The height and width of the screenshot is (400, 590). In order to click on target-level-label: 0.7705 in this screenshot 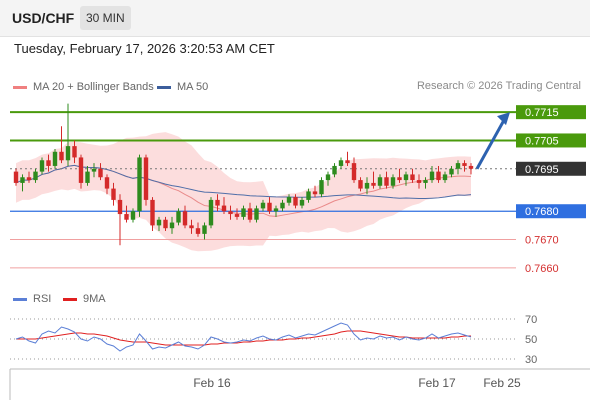, I will do `click(542, 141)`.